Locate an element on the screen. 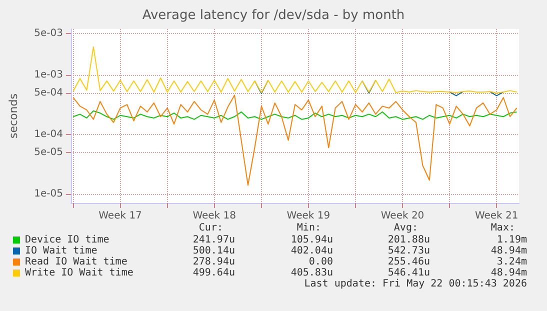  y-tick-label: 1e-04 is located at coordinates (48, 134).